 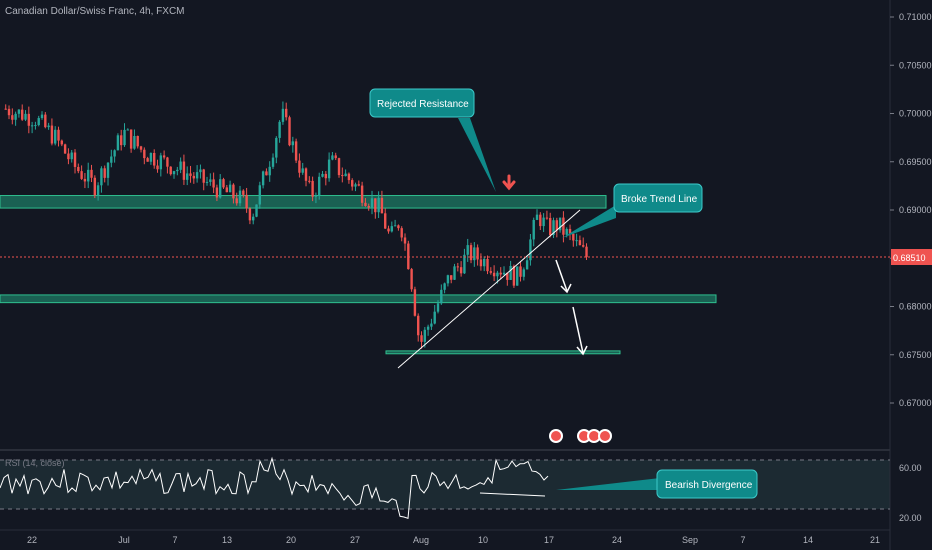 What do you see at coordinates (709, 485) in the screenshot?
I see `bearish-divergence-label: Bearish Divergence` at bounding box center [709, 485].